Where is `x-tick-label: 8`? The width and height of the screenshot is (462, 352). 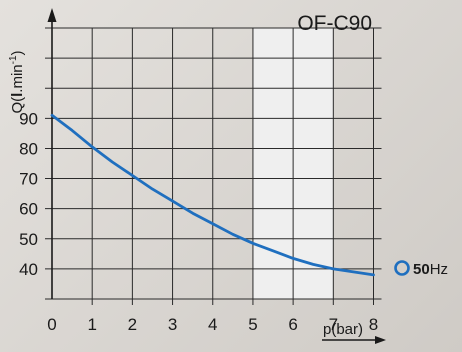 x-tick-label: 8 is located at coordinates (373, 324).